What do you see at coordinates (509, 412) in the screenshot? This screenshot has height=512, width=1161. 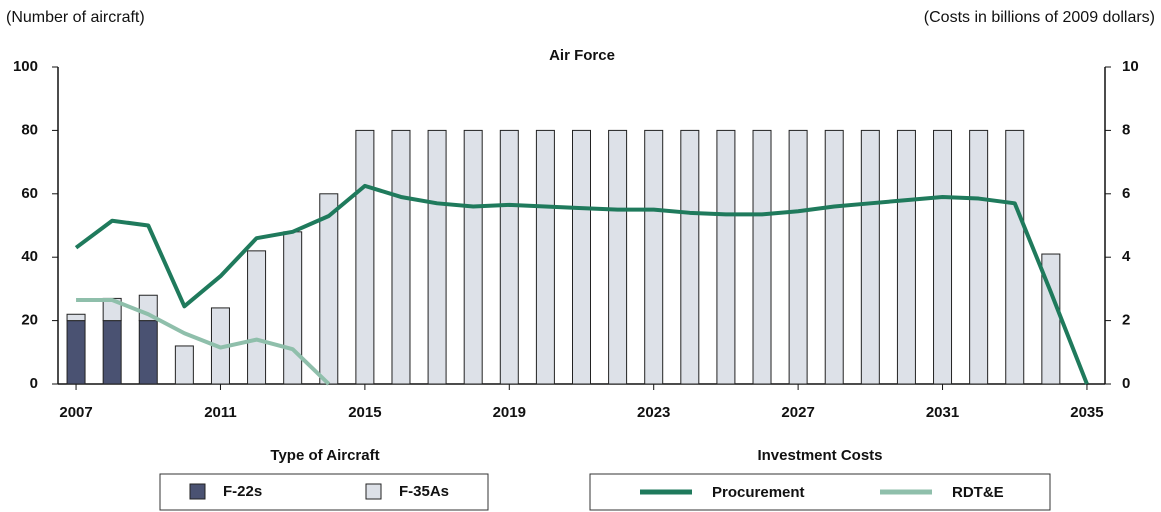 I see `x-tick-label: 2019` at bounding box center [509, 412].